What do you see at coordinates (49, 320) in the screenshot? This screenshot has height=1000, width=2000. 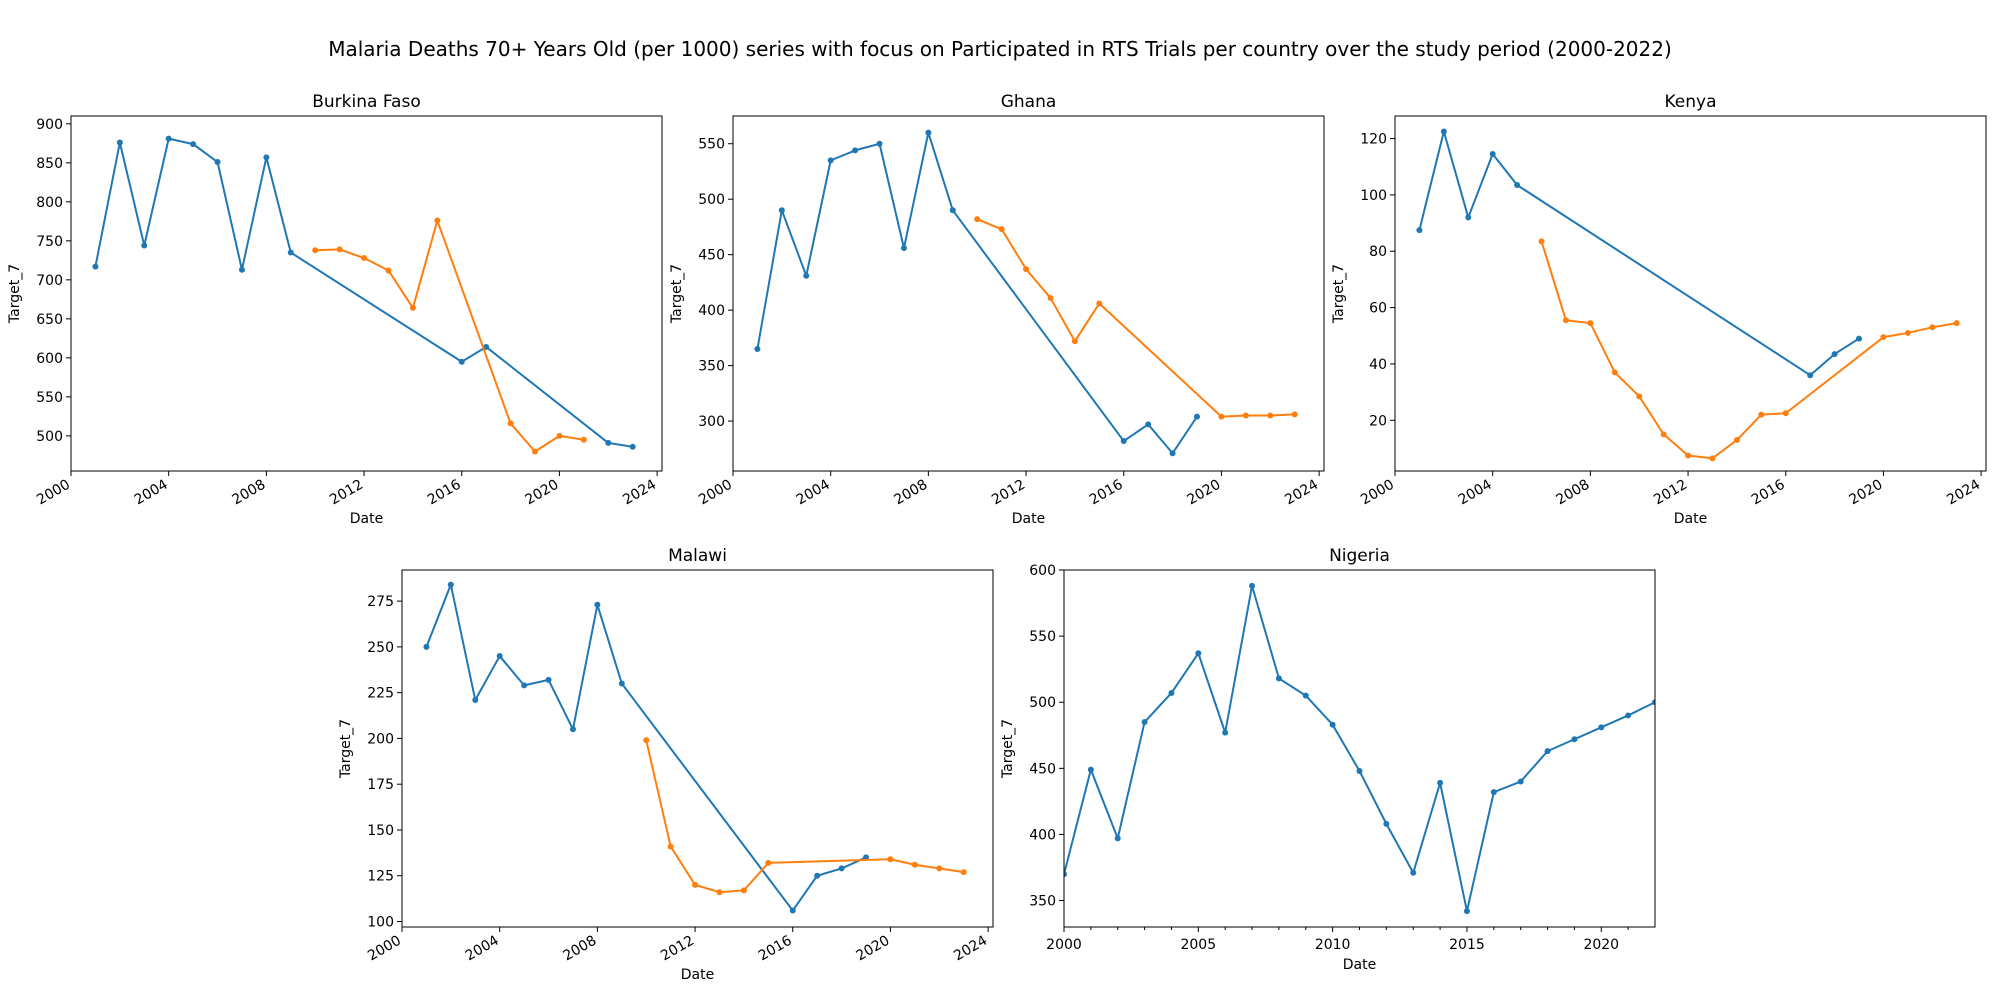 I see `y-tick-label: 650` at bounding box center [49, 320].